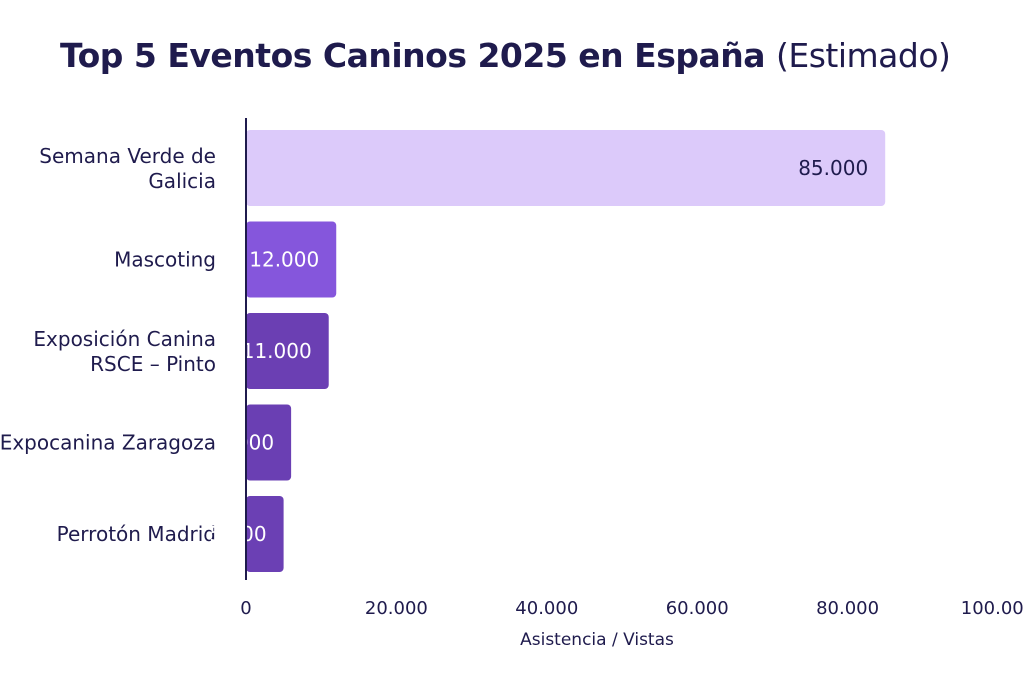  What do you see at coordinates (182, 181) in the screenshot?
I see `category-label-0-line-1: Galicia` at bounding box center [182, 181].